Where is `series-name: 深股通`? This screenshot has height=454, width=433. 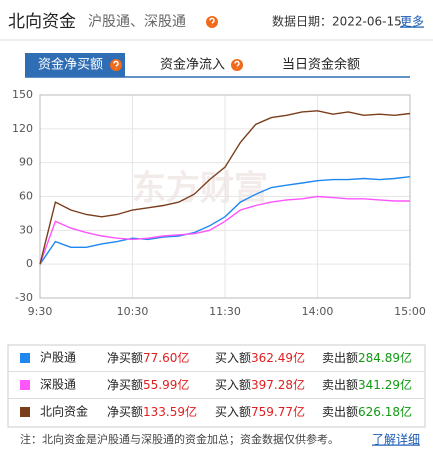 series-name: 深股通 is located at coordinates (58, 385).